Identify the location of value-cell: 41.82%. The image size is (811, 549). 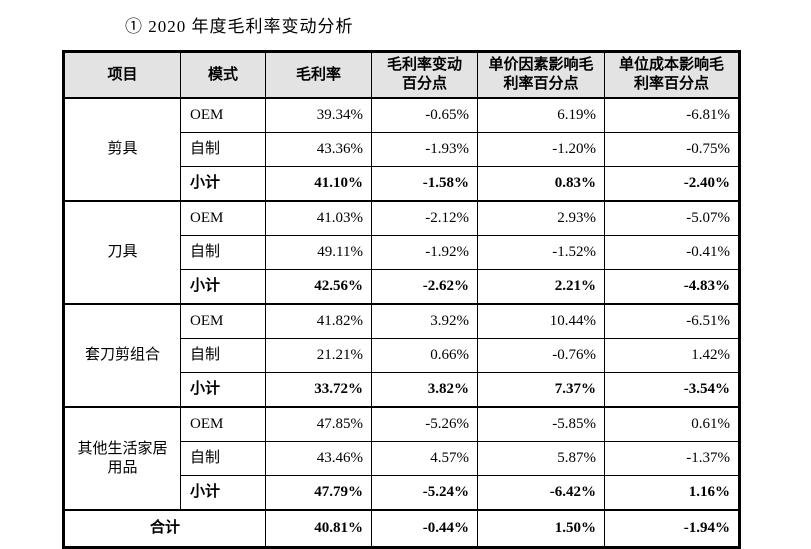
(318, 321).